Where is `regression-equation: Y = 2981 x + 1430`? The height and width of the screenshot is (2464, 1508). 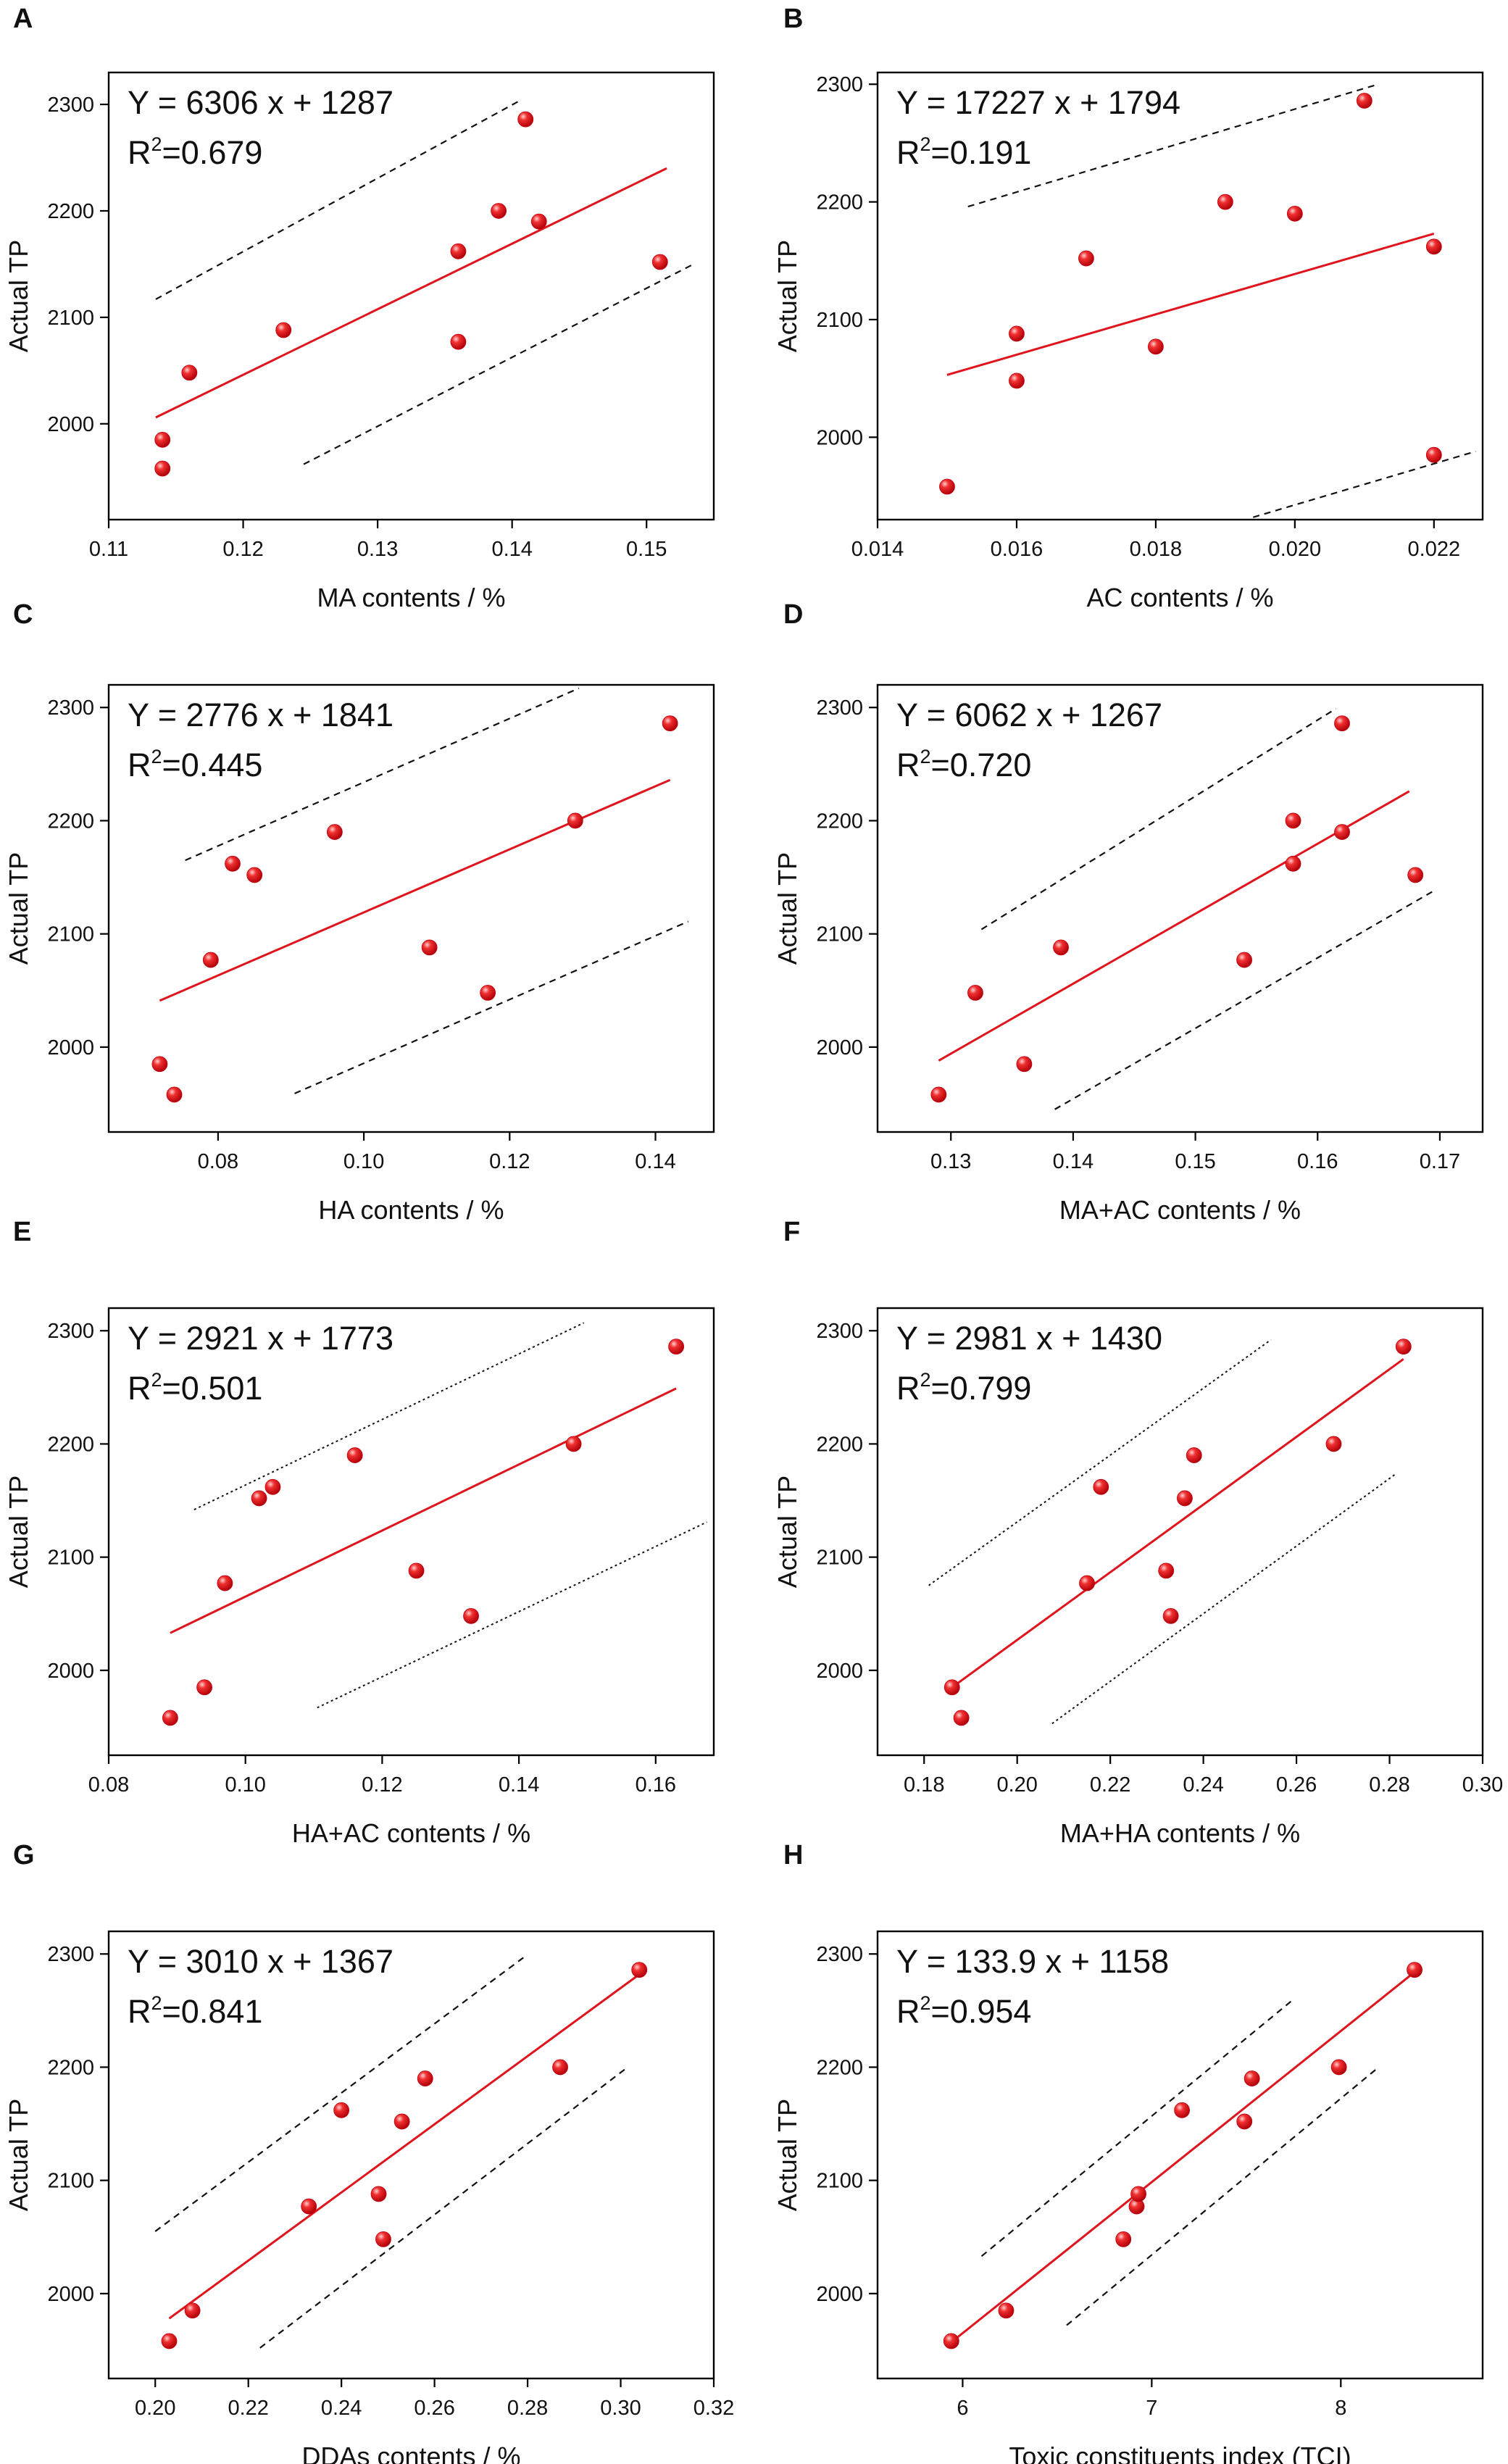
regression-equation: Y = 2981 x + 1430 is located at coordinates (1029, 1339).